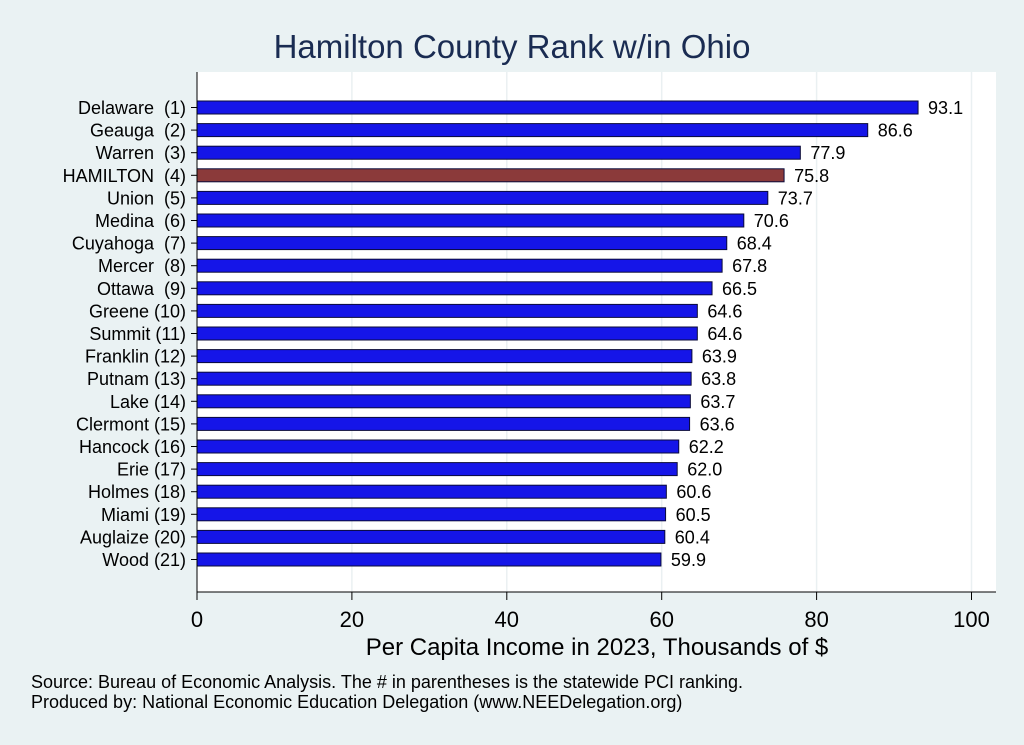  I want to click on x-tick-label: 60, so click(661, 619).